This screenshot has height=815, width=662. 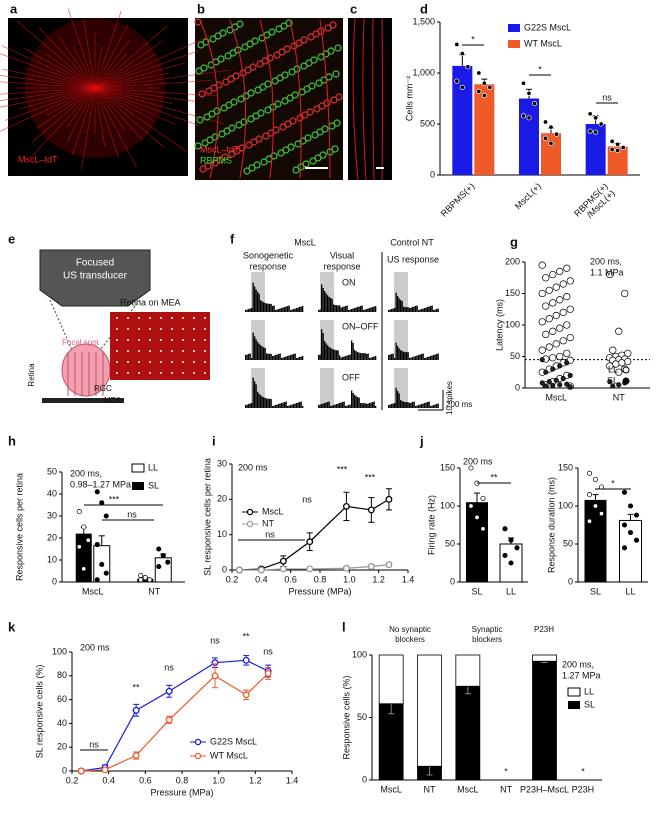 I want to click on panel-label: j, so click(x=421, y=440).